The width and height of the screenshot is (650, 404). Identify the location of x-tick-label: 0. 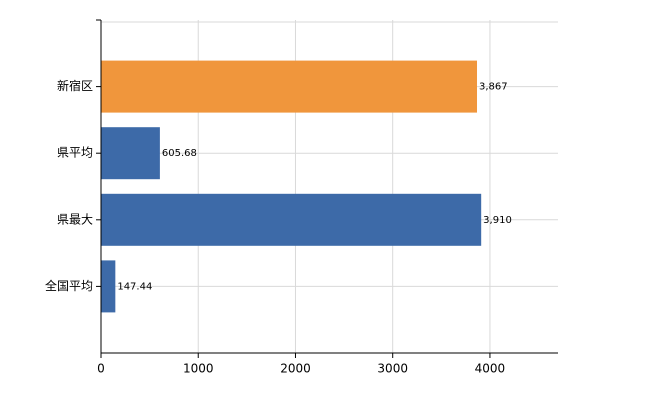
(101, 369).